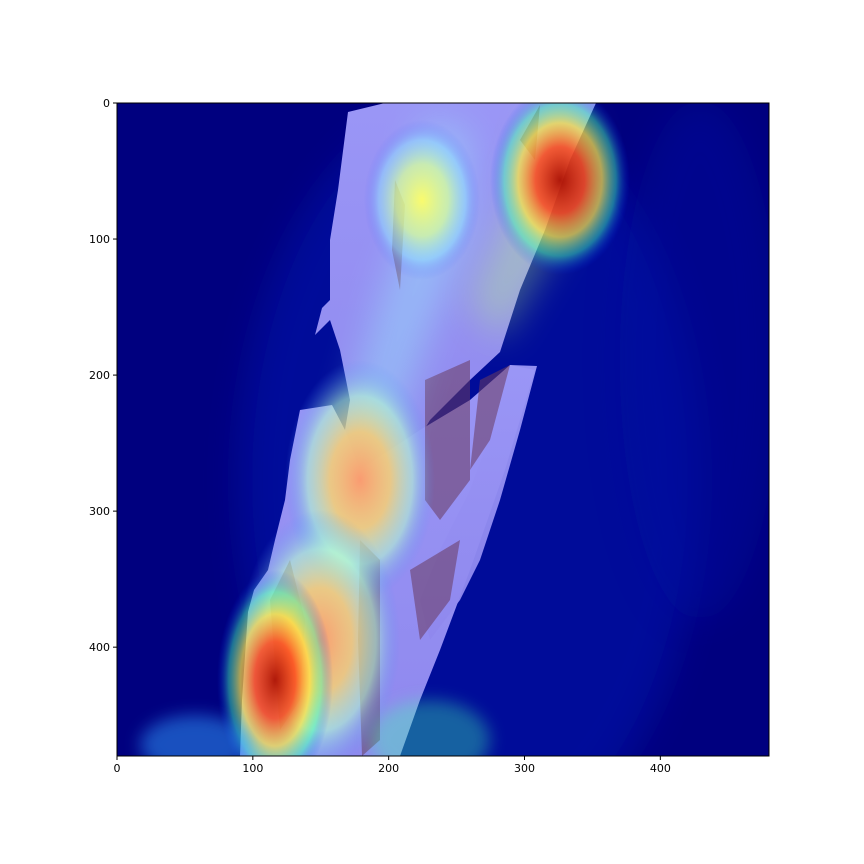  I want to click on hotspot-upper-center, so click(422, 200).